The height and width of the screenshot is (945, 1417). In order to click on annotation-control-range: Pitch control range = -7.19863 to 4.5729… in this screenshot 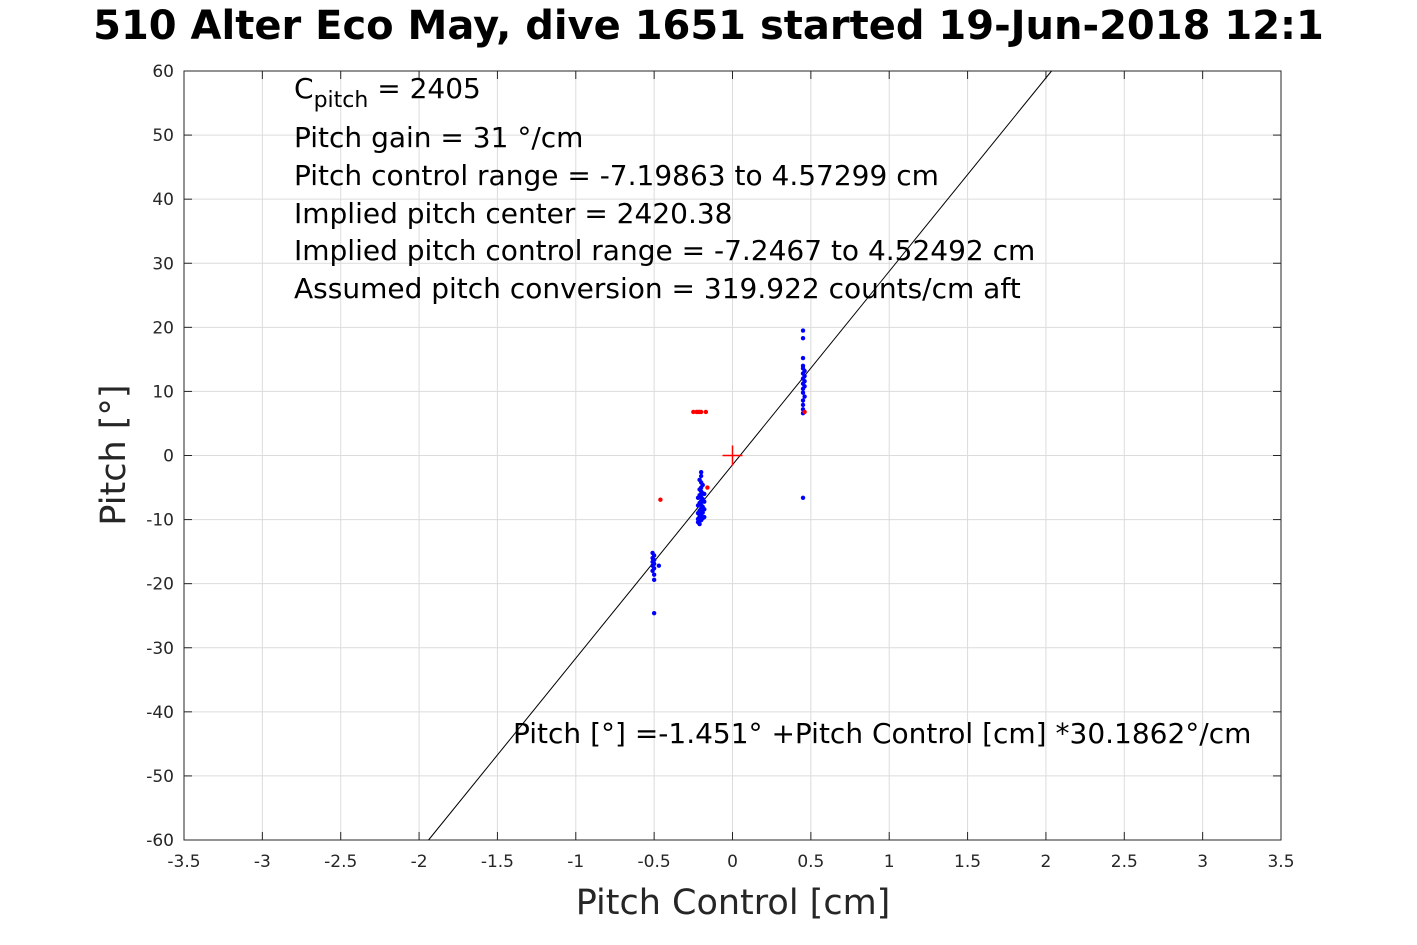, I will do `click(616, 175)`.